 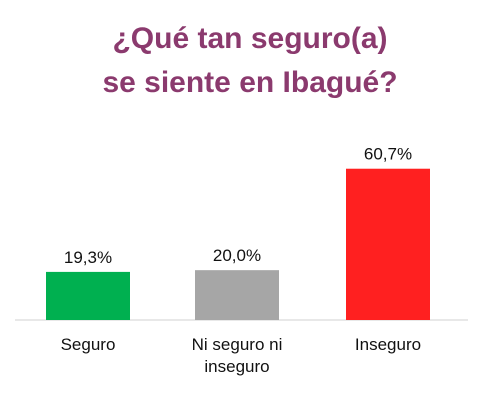 I want to click on chart-title-line-1: ¿Qué tan seguro(a), so click(x=250, y=38).